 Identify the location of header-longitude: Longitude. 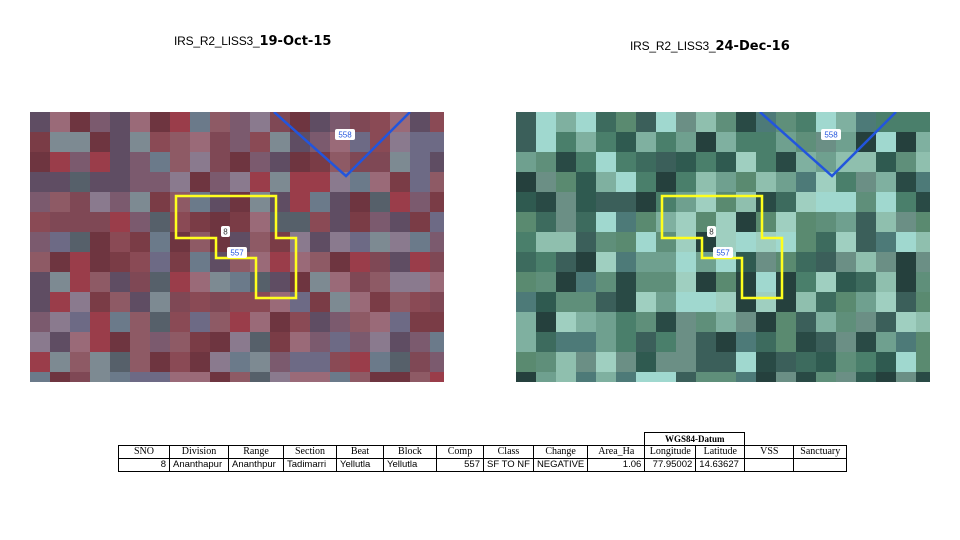
(670, 452).